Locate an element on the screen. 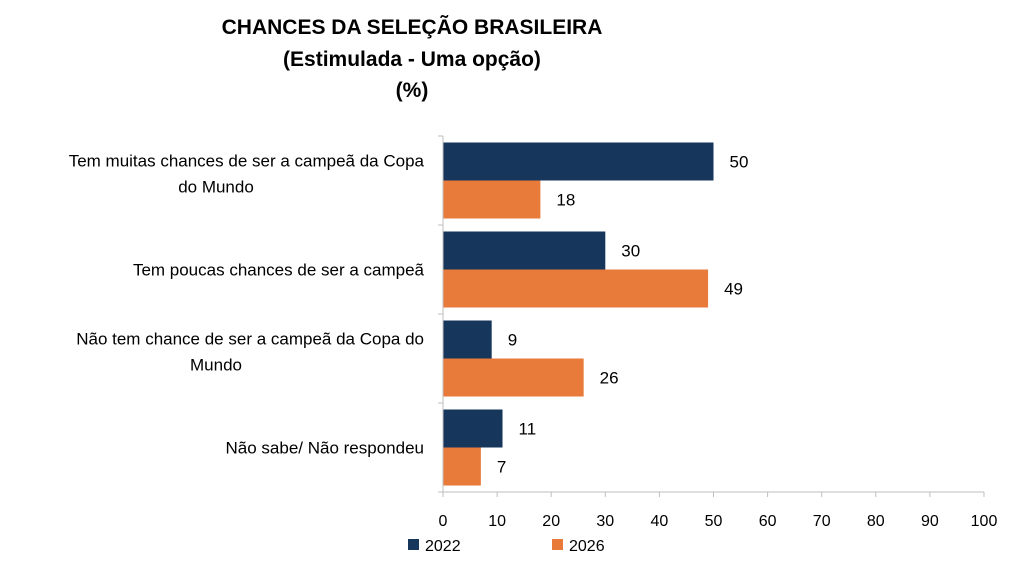  chart-title-line: (Estimulada - Uma opção) is located at coordinates (412, 59).